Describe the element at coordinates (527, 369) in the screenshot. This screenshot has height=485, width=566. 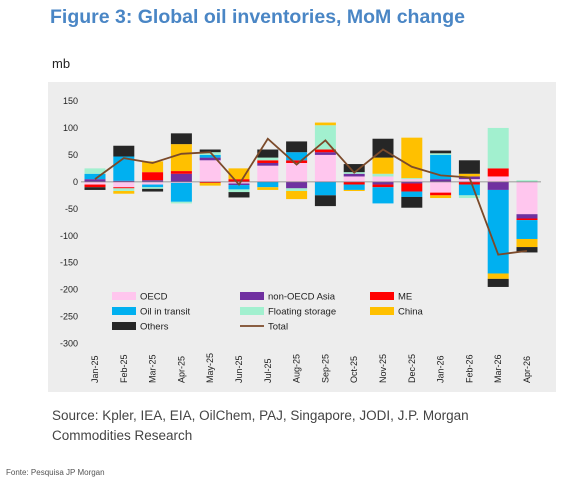
I see `x-tick-label: Apr-26` at that location.